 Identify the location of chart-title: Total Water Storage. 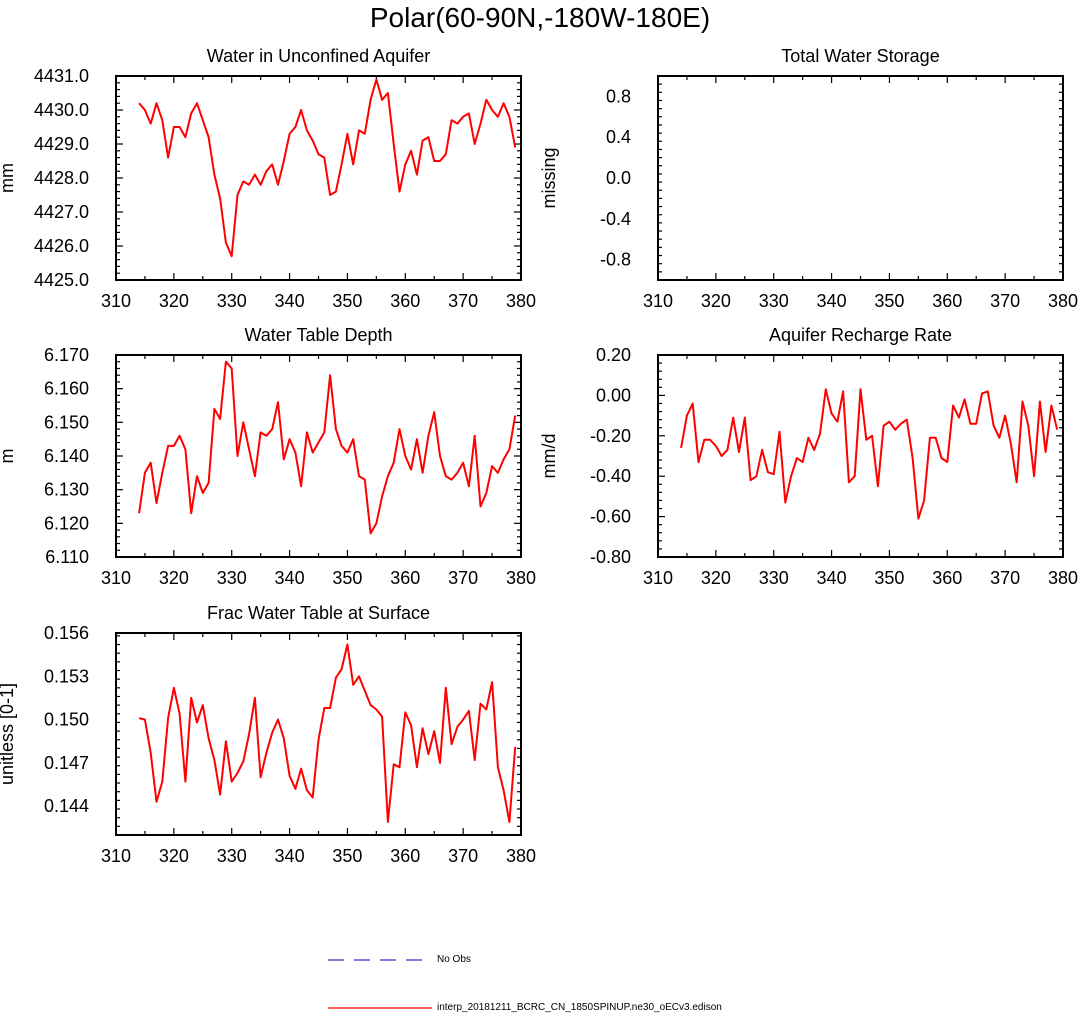
(860, 56).